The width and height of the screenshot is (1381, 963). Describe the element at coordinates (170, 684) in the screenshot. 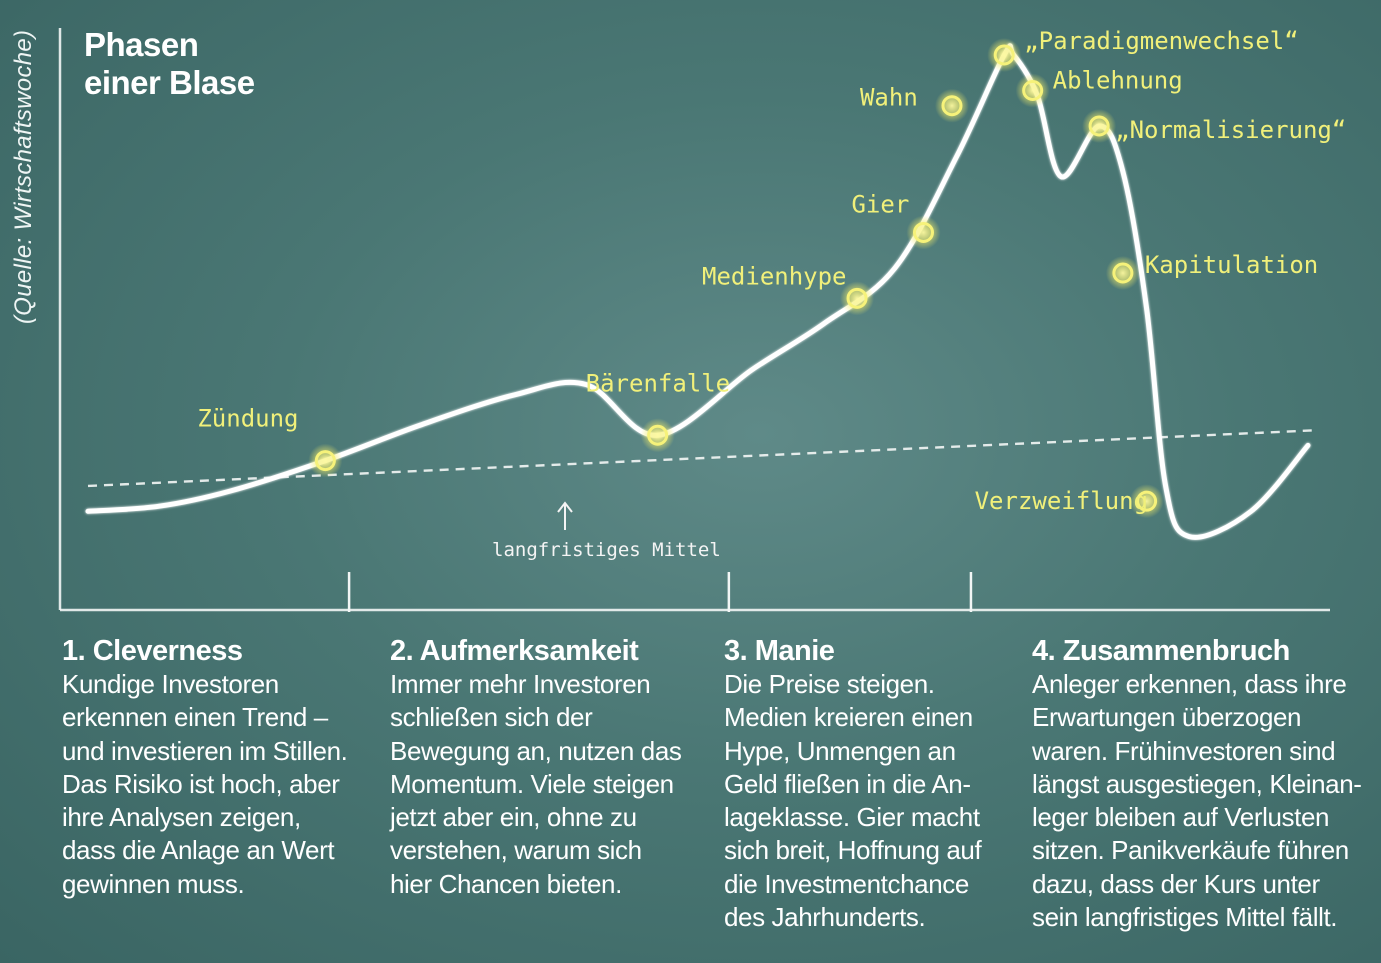

I see `phase-text-line: Kundige Investoren` at that location.